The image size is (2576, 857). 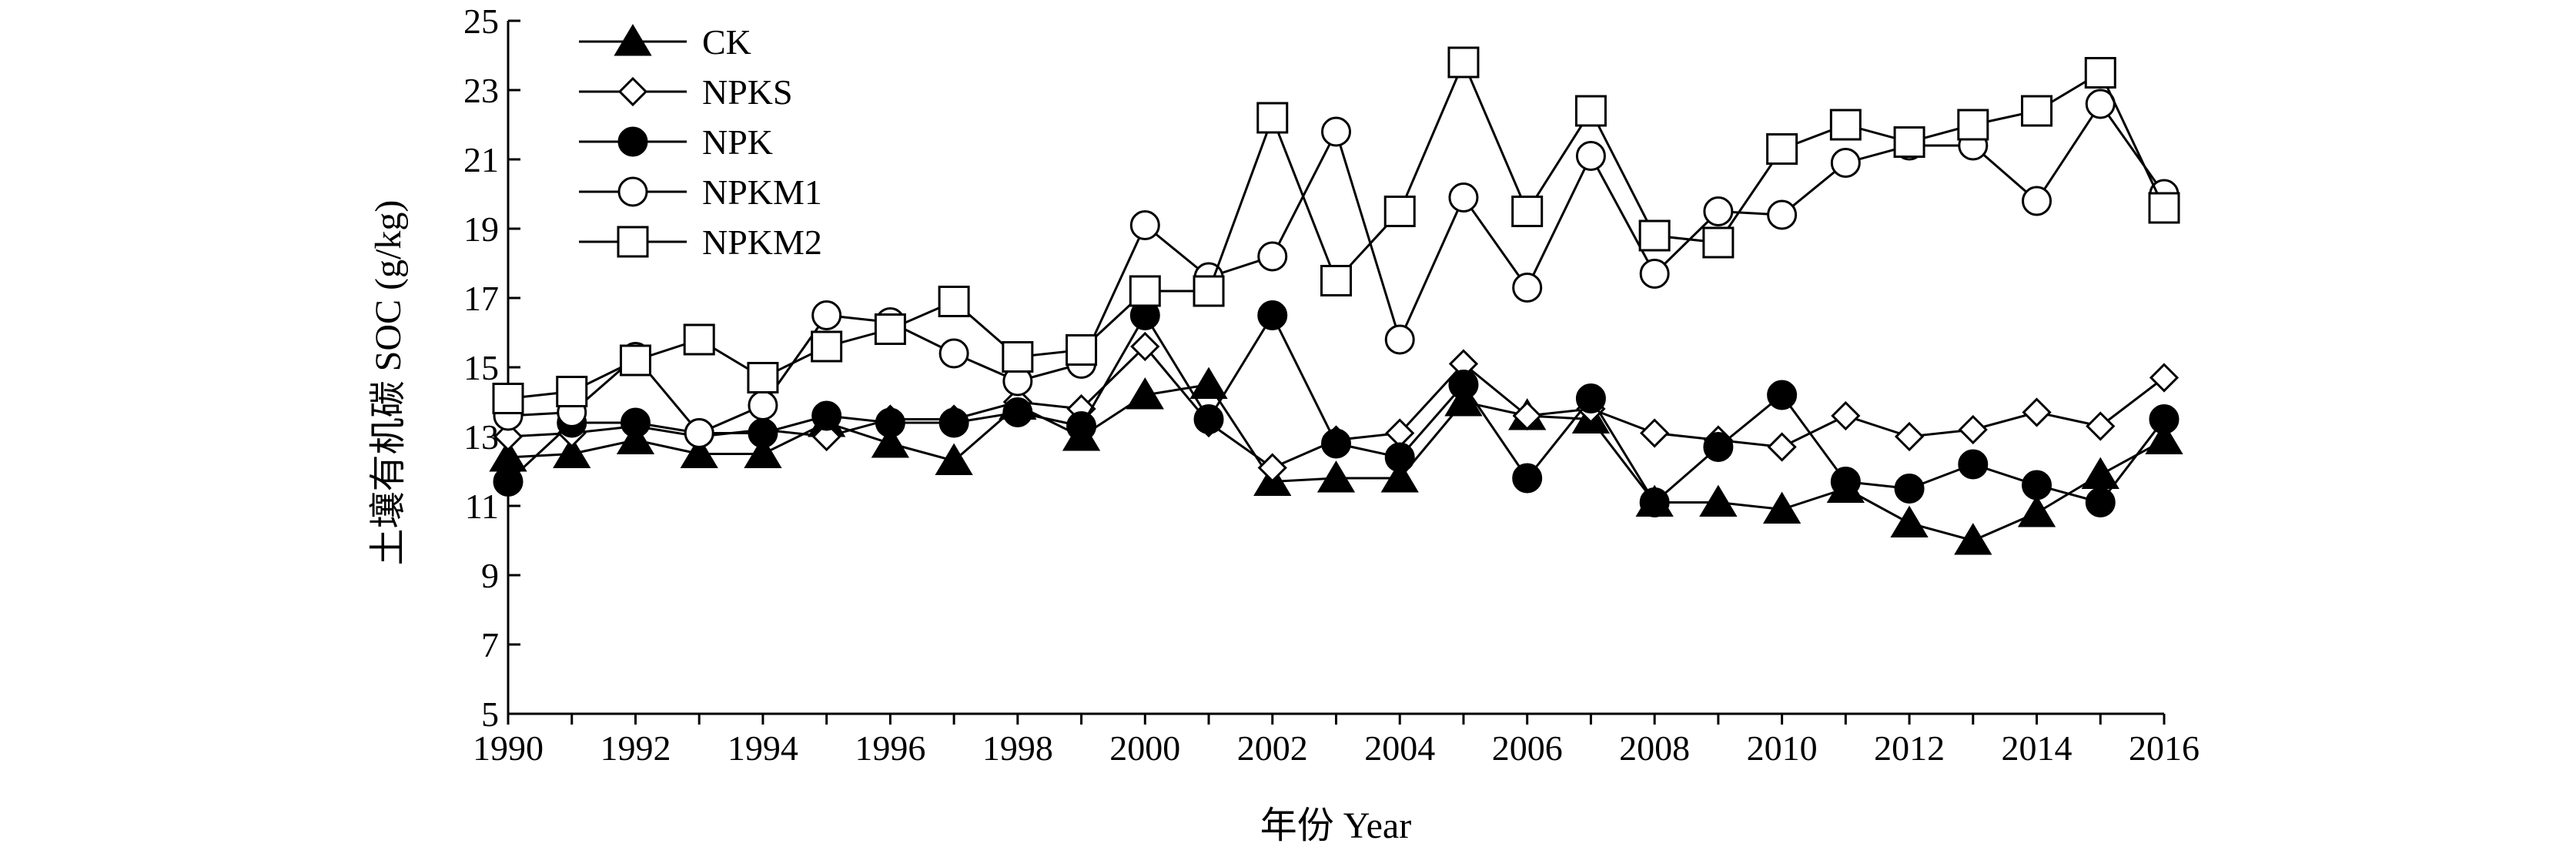 I want to click on series-npks, so click(x=1336, y=407).